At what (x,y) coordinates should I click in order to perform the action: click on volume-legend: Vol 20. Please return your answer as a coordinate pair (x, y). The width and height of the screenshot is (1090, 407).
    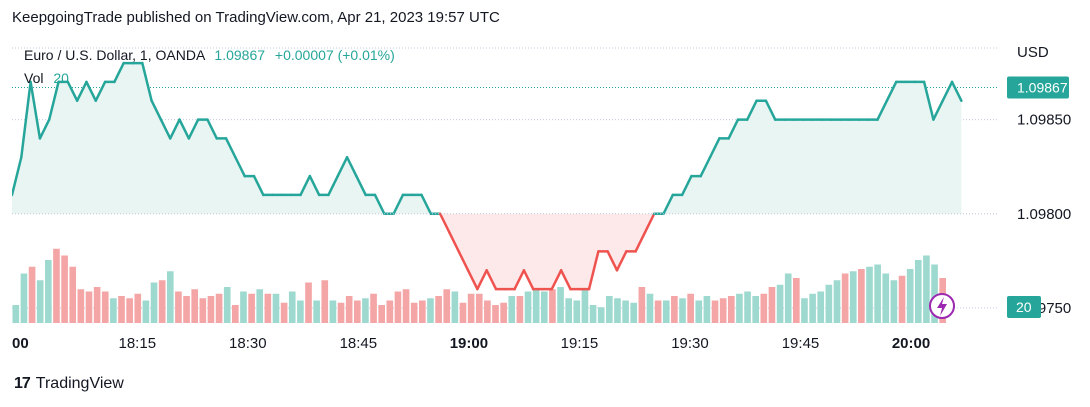
    Looking at the image, I should click on (46, 78).